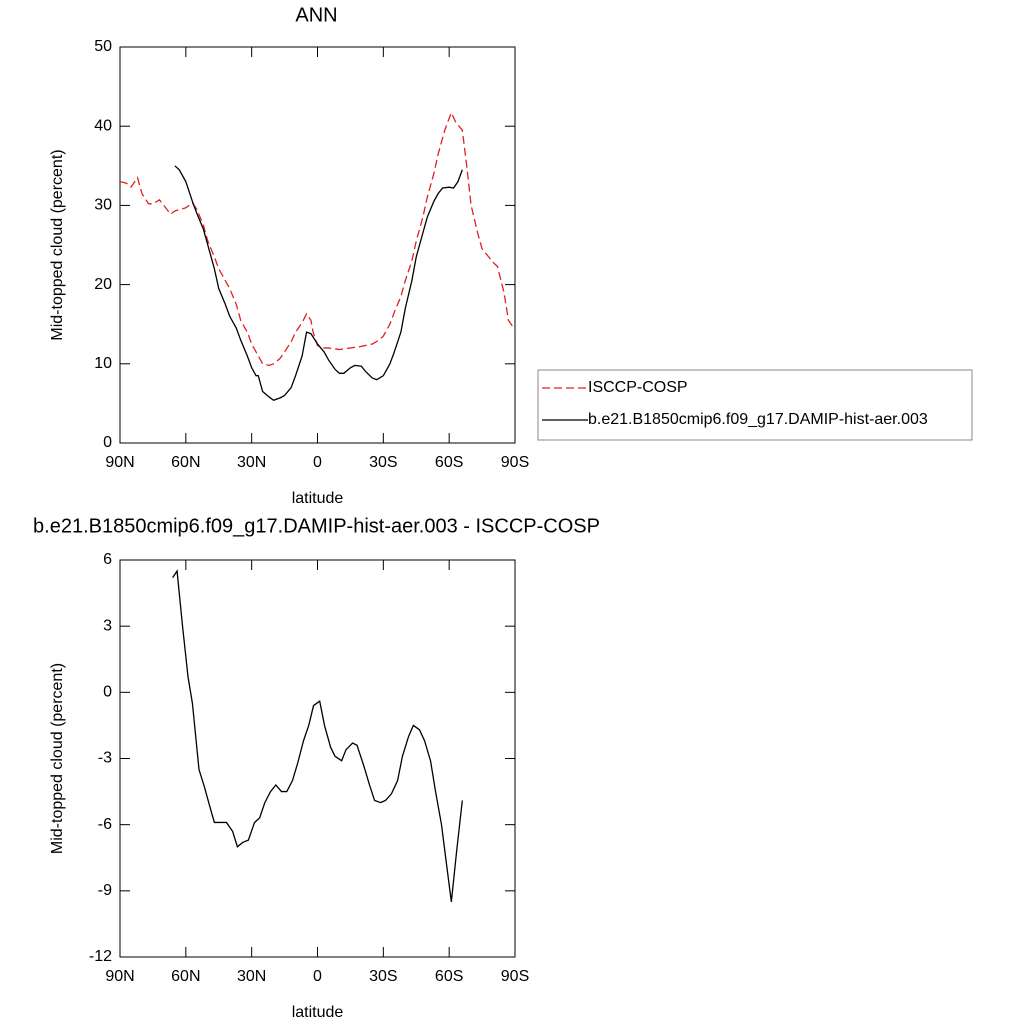  I want to click on y-tick-label: -12, so click(100, 956).